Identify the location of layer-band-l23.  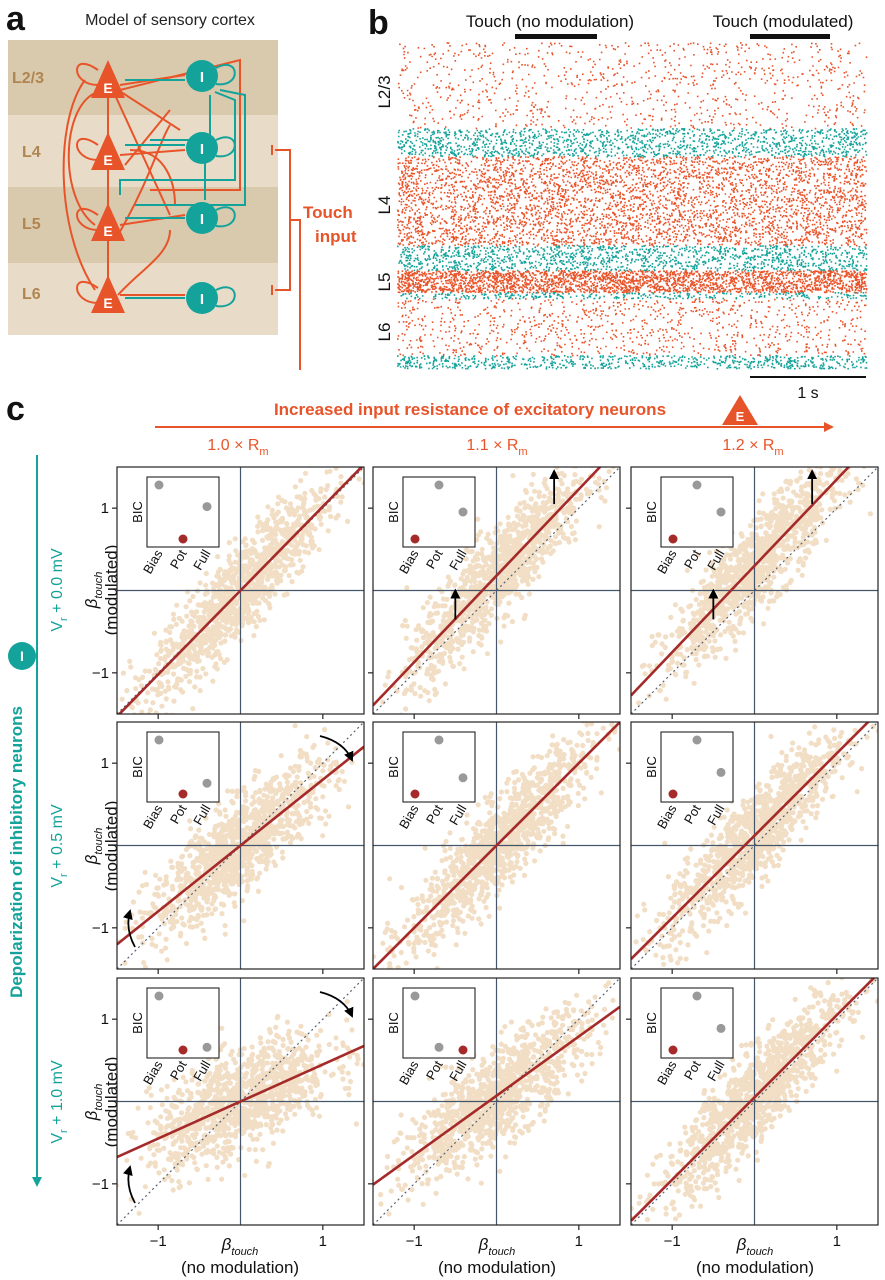
(143, 77).